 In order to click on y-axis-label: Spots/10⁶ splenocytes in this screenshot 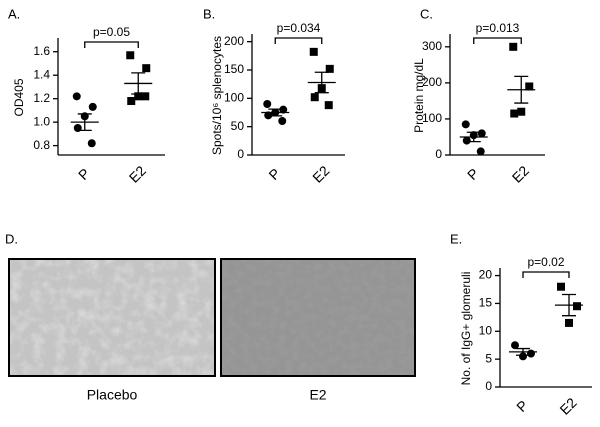, I will do `click(217, 95)`.